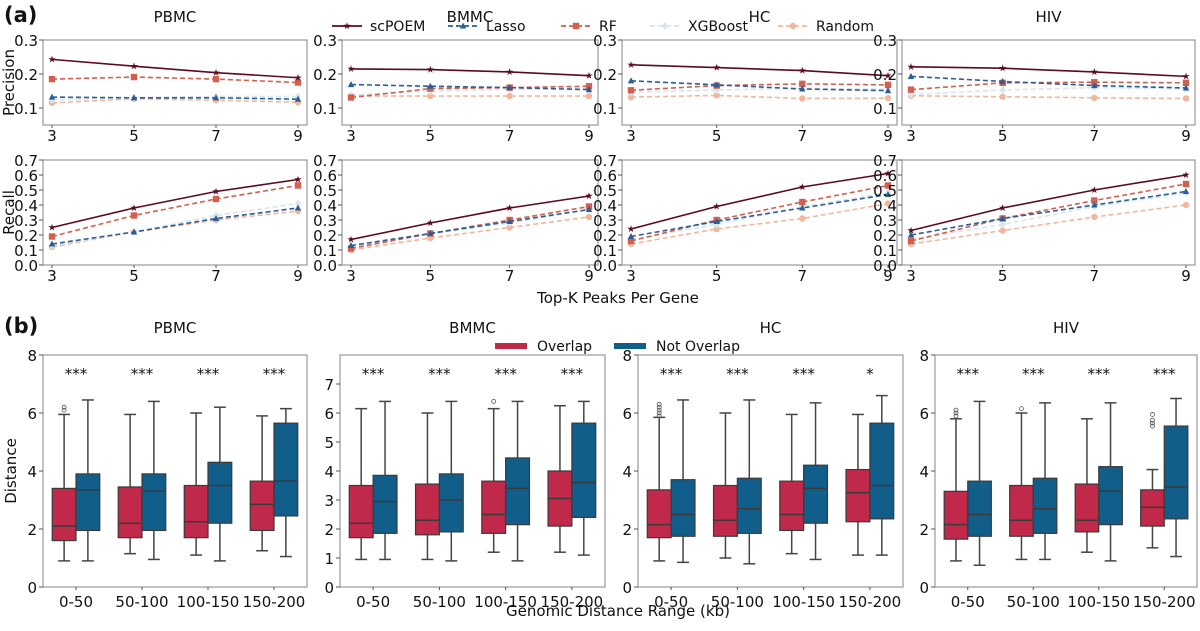 The height and width of the screenshot is (631, 1200). I want to click on x-tick-label: 7, so click(216, 136).